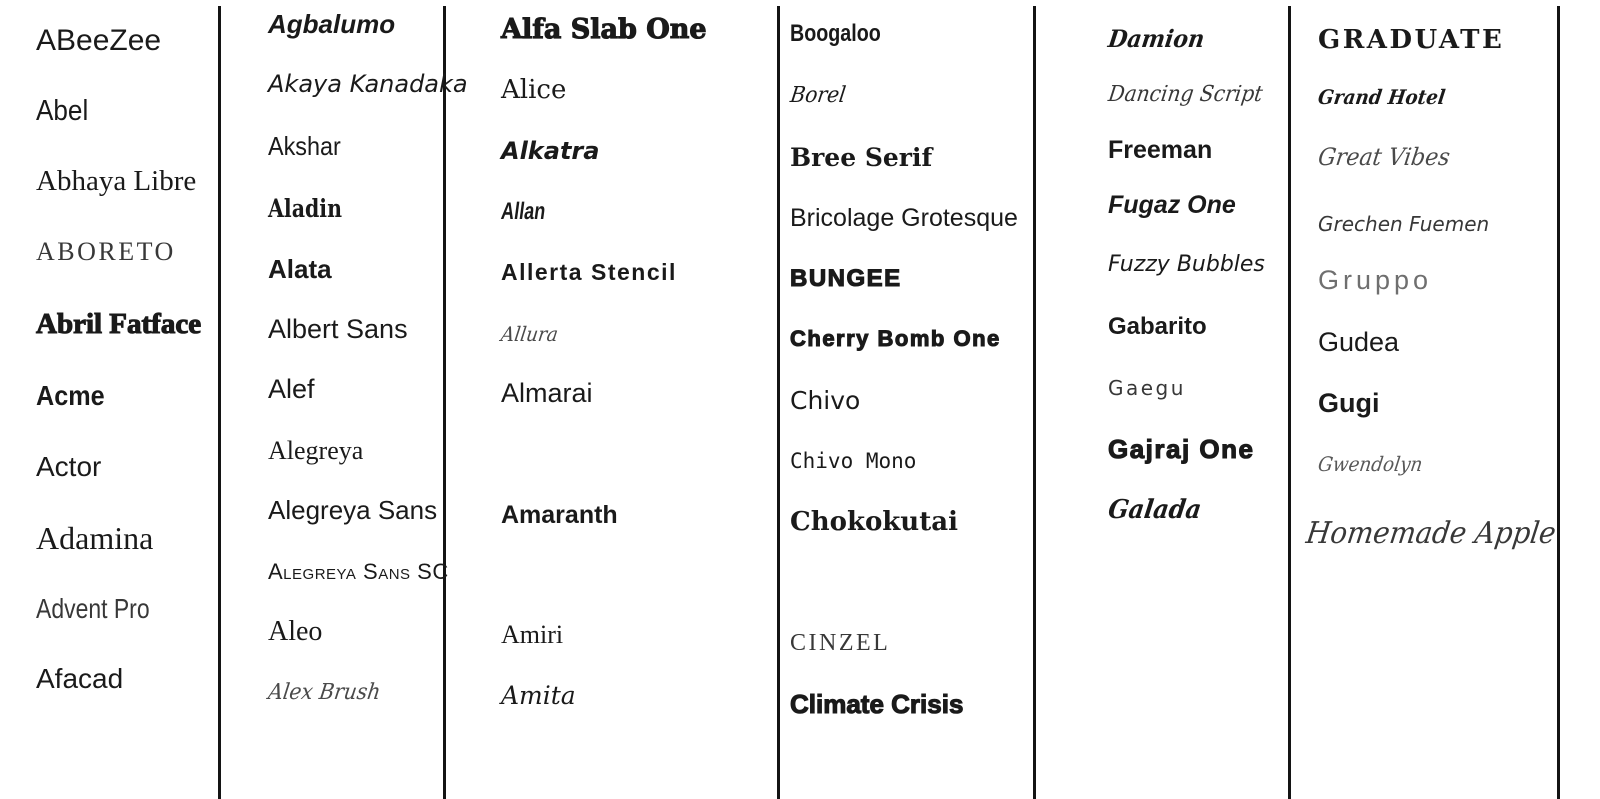 The height and width of the screenshot is (799, 1600). What do you see at coordinates (1375, 280) in the screenshot?
I see `font-gruppo: Gruppo` at bounding box center [1375, 280].